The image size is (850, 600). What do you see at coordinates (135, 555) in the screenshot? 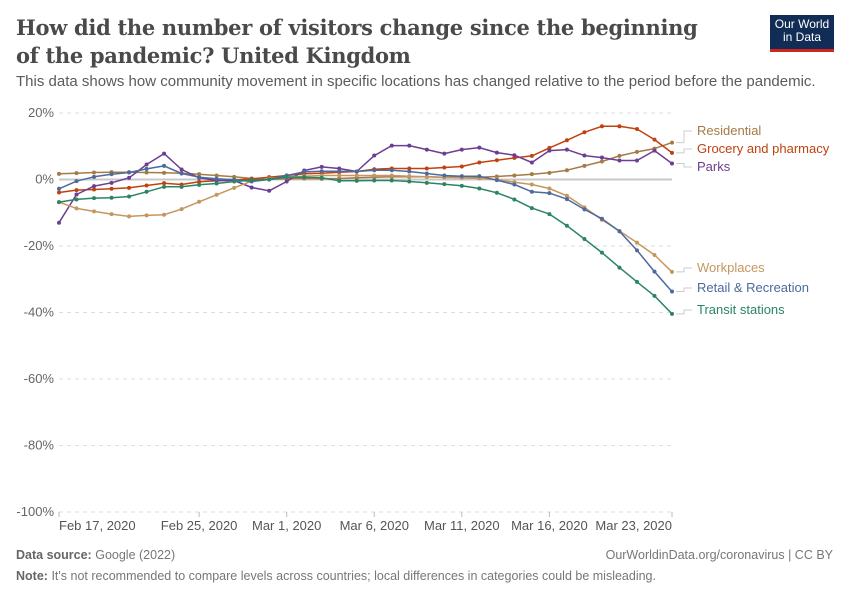
I see `source-value: Google (2022)` at bounding box center [135, 555].